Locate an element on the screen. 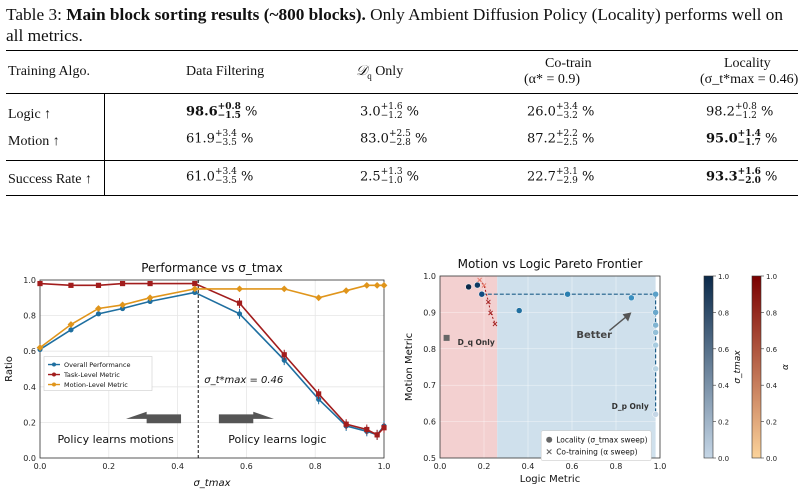 The height and width of the screenshot is (490, 804). chart-title: Performance vs σ_tmax is located at coordinates (211, 268).